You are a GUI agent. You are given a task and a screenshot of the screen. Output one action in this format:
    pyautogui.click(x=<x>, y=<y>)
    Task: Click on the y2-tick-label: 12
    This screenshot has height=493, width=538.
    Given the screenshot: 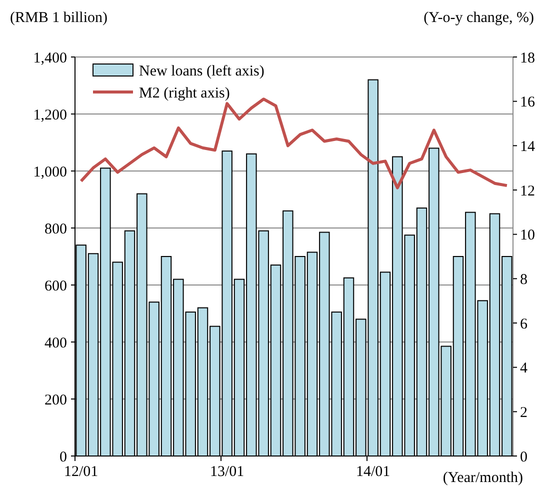 What is the action you would take?
    pyautogui.click(x=527, y=191)
    